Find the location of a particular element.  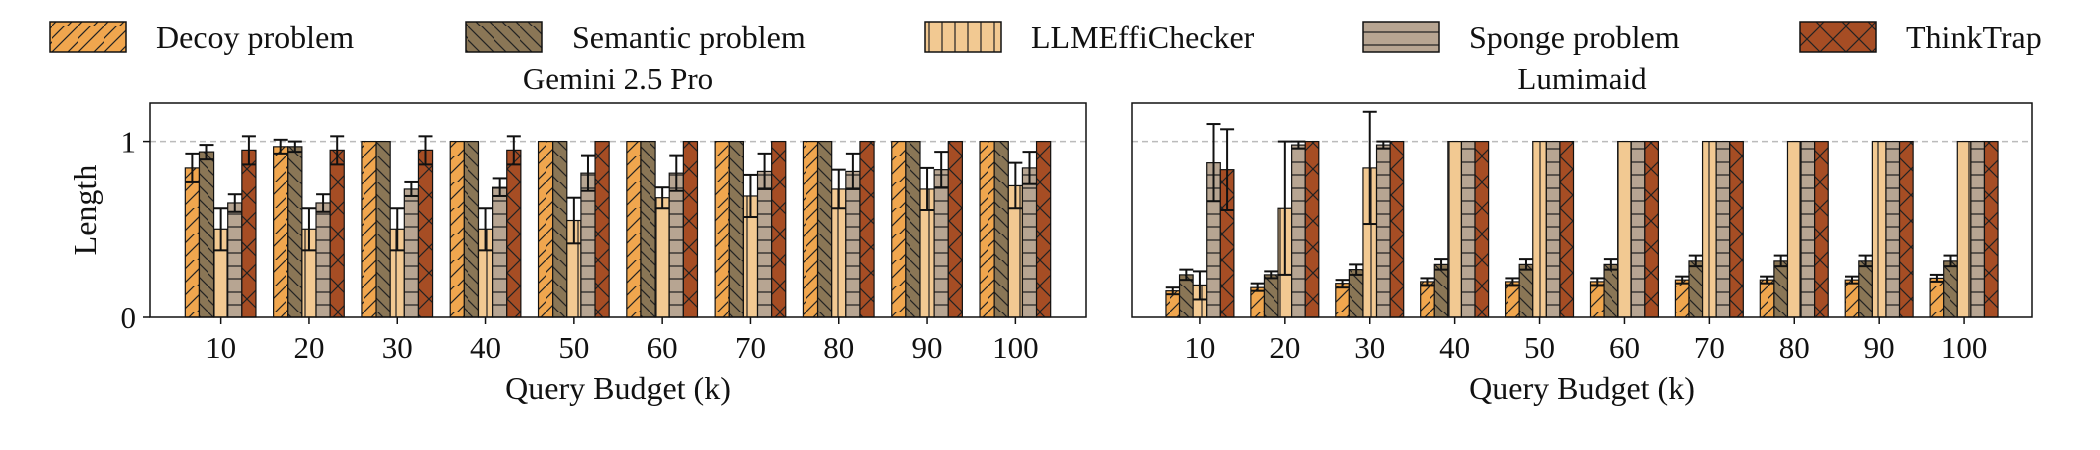

y-tick-label: 1 is located at coordinates (129, 142).